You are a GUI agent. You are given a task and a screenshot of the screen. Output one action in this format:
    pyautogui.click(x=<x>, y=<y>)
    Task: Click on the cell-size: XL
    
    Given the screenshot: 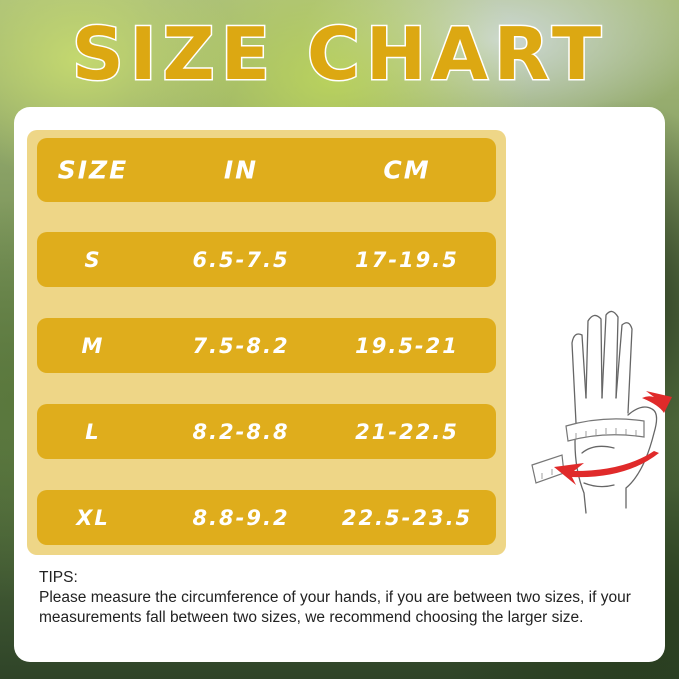 What is the action you would take?
    pyautogui.click(x=93, y=517)
    